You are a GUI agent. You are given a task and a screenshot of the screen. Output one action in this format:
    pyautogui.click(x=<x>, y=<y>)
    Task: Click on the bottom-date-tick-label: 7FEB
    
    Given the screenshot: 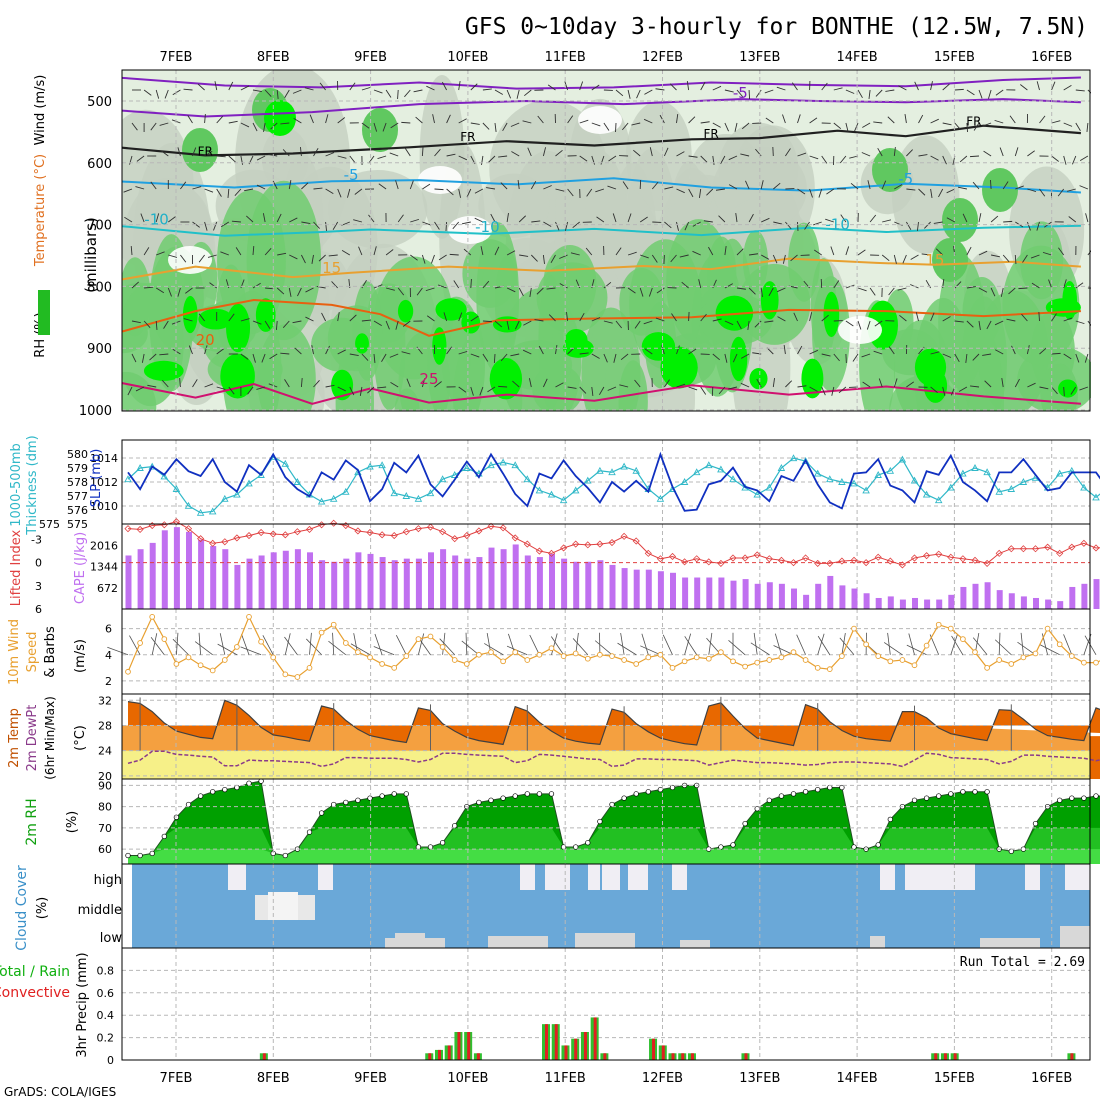 What is the action you would take?
    pyautogui.click(x=176, y=1078)
    